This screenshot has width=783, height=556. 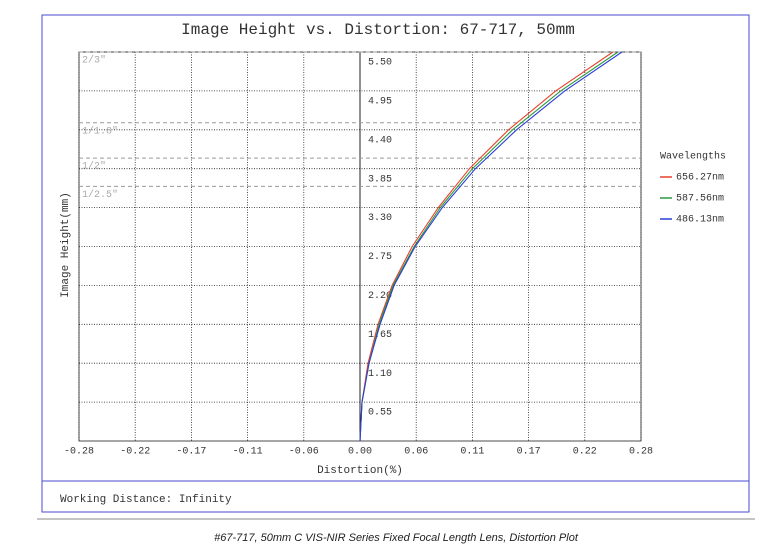 What do you see at coordinates (100, 195) in the screenshot?
I see `sensor-label: 1/2.5"` at bounding box center [100, 195].